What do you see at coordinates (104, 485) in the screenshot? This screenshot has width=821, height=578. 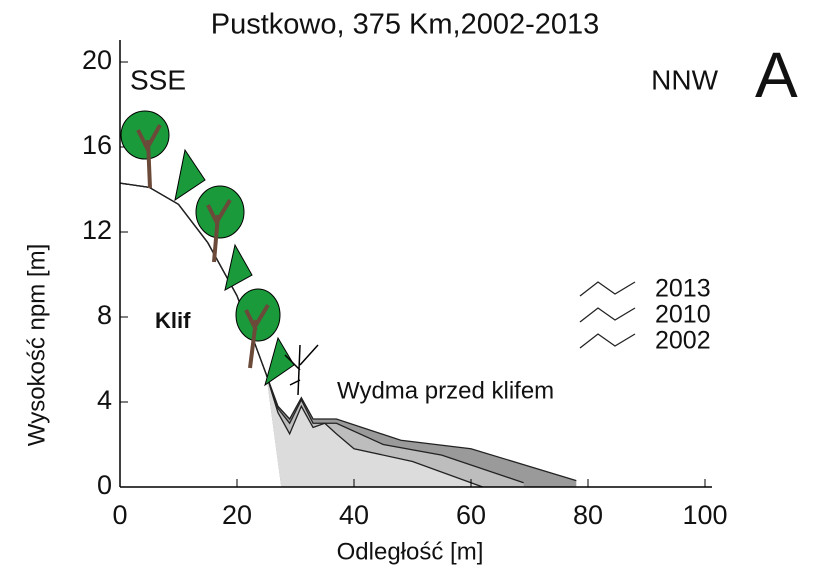 I see `y-tick-label: 0` at bounding box center [104, 485].